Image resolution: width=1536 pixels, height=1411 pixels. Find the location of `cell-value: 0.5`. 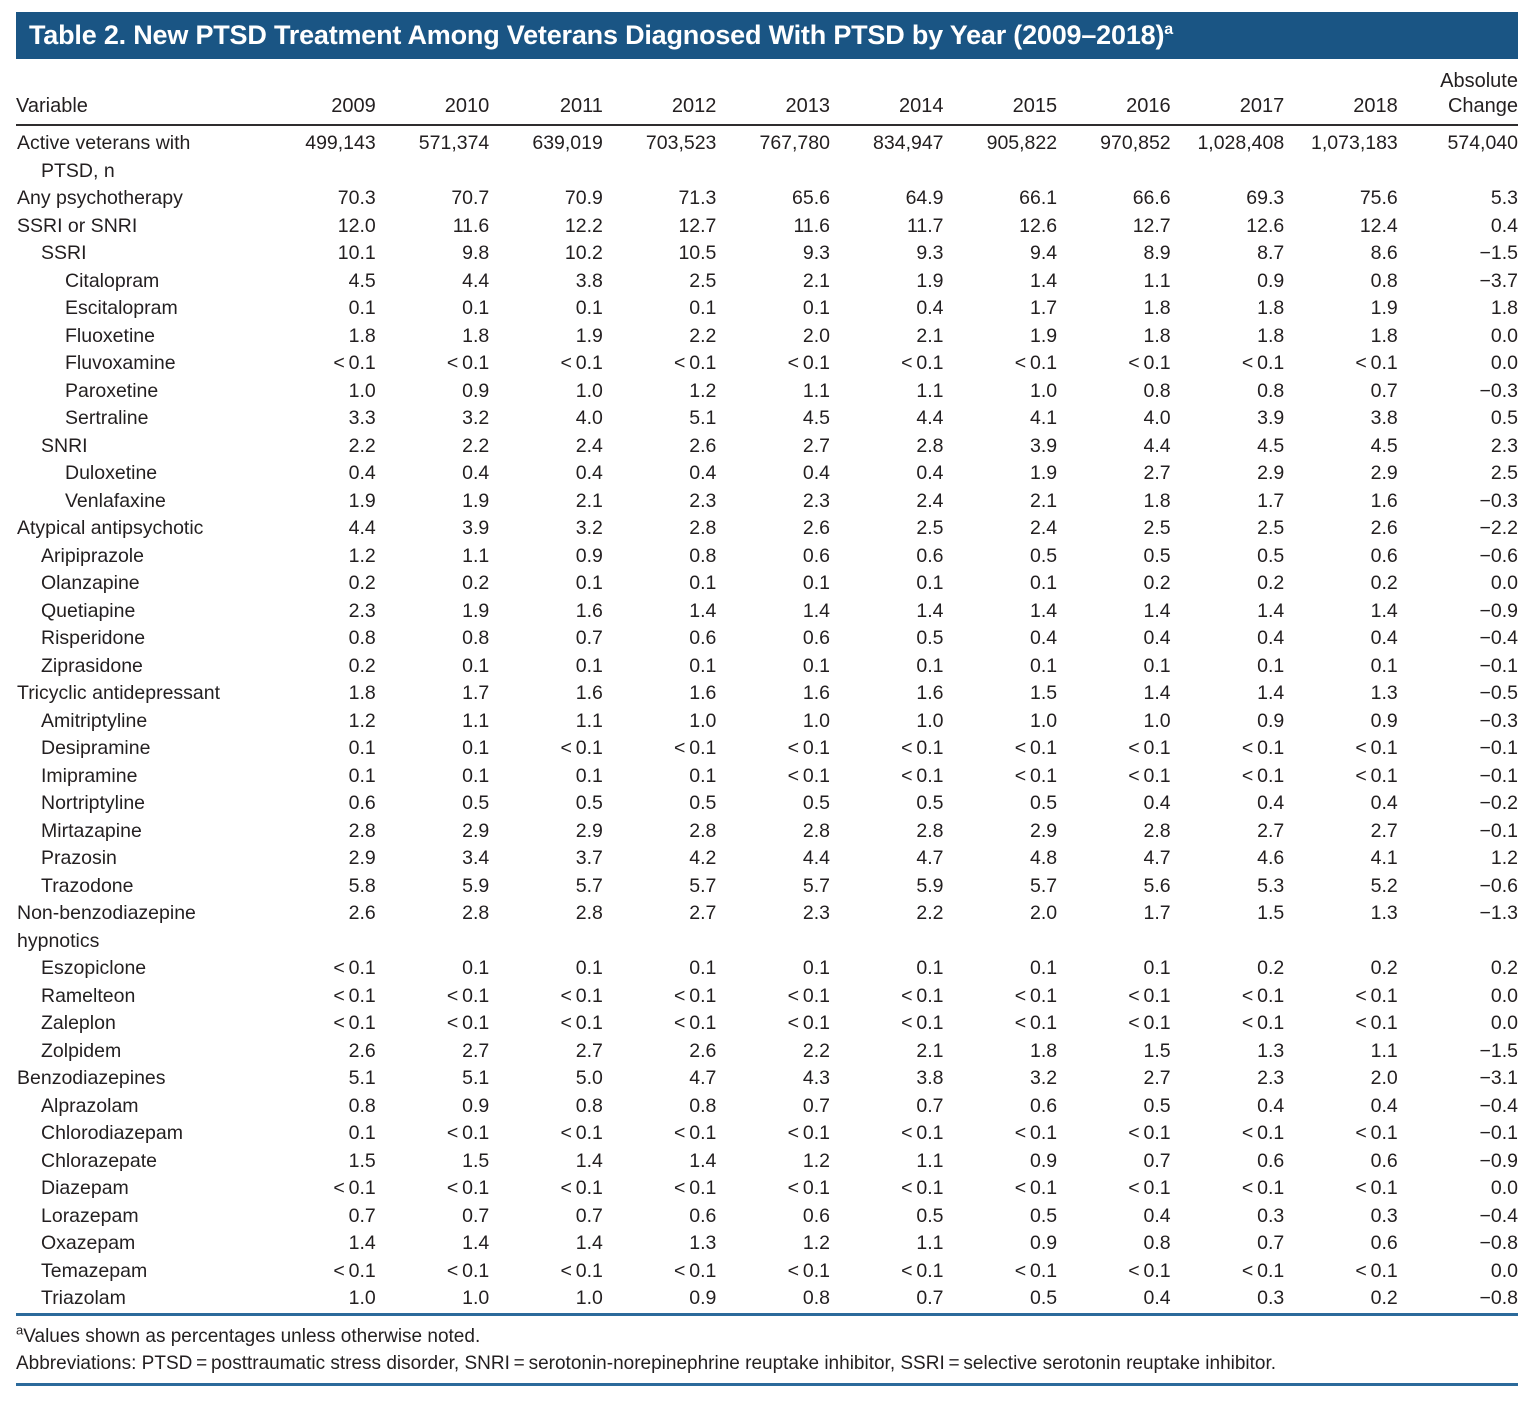

cell-value: 0.5 is located at coordinates (1043, 803).